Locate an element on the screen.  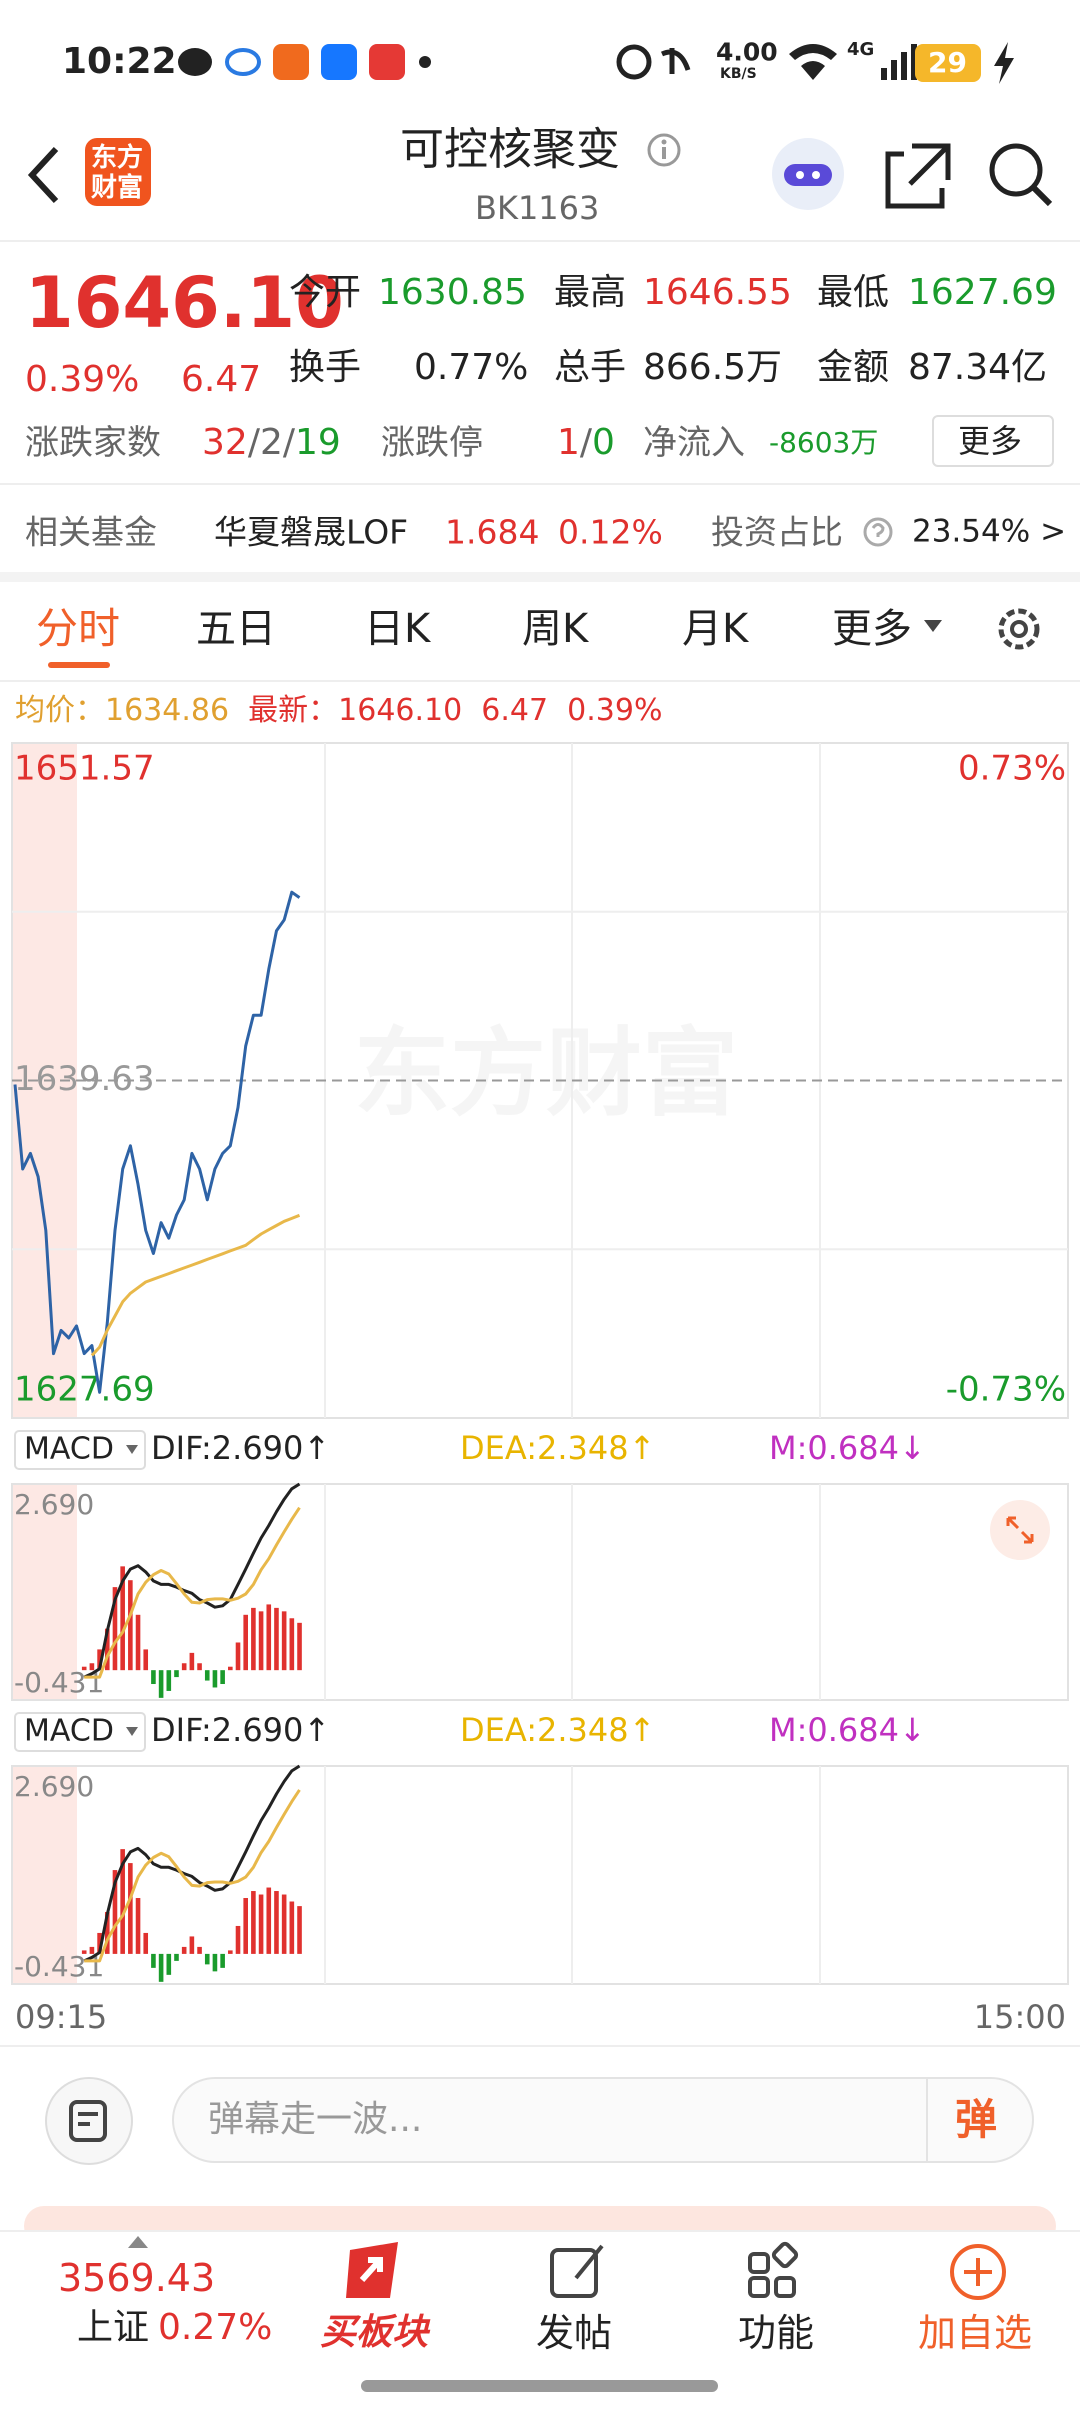
nav-item: 功能 is located at coordinates (776, 2333).